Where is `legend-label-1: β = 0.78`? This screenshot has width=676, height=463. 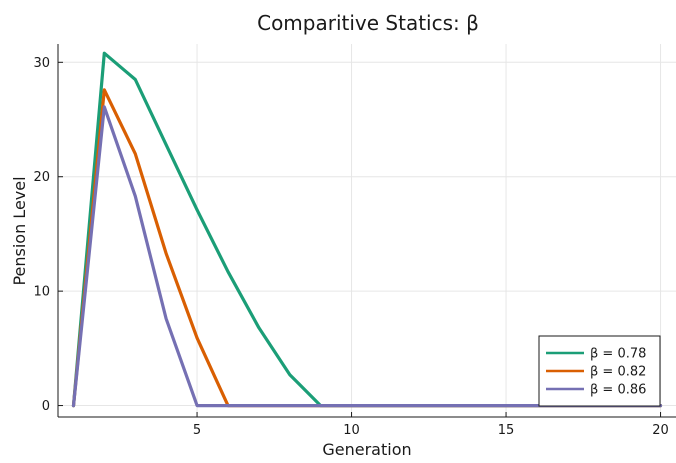 legend-label-1: β = 0.78 is located at coordinates (618, 354).